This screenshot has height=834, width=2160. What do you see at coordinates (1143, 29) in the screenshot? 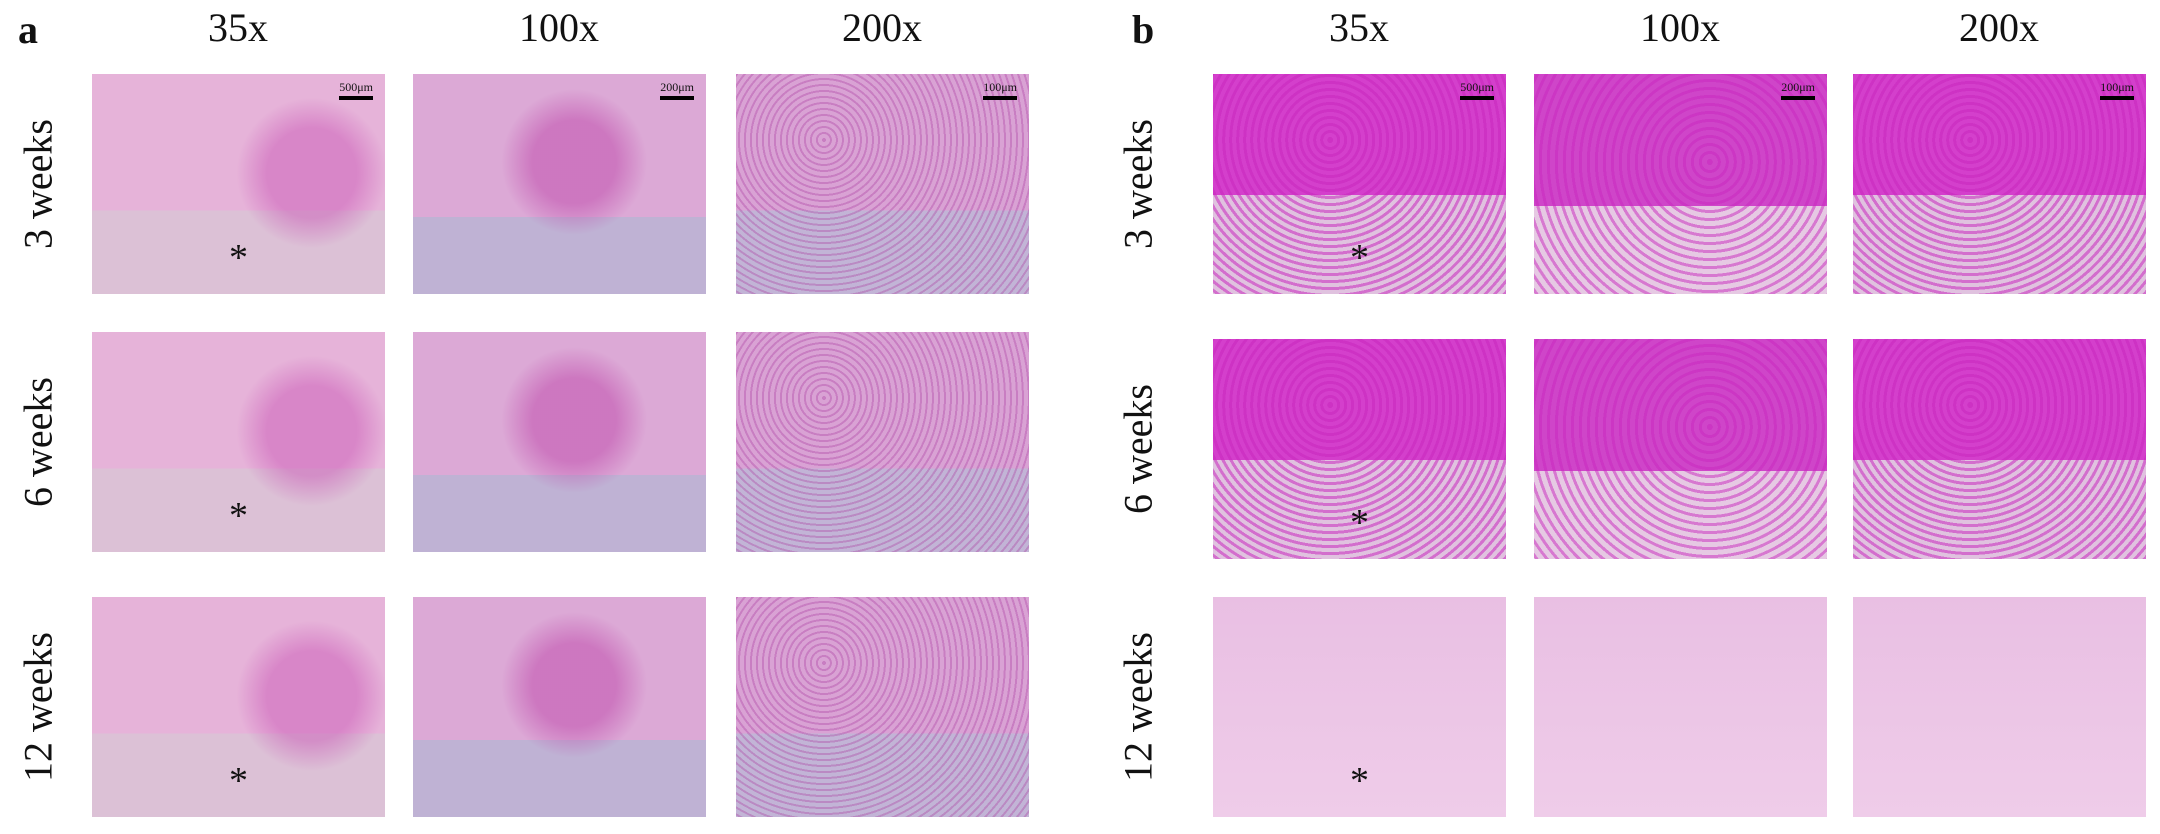
I see `panel-label: b` at bounding box center [1143, 29].